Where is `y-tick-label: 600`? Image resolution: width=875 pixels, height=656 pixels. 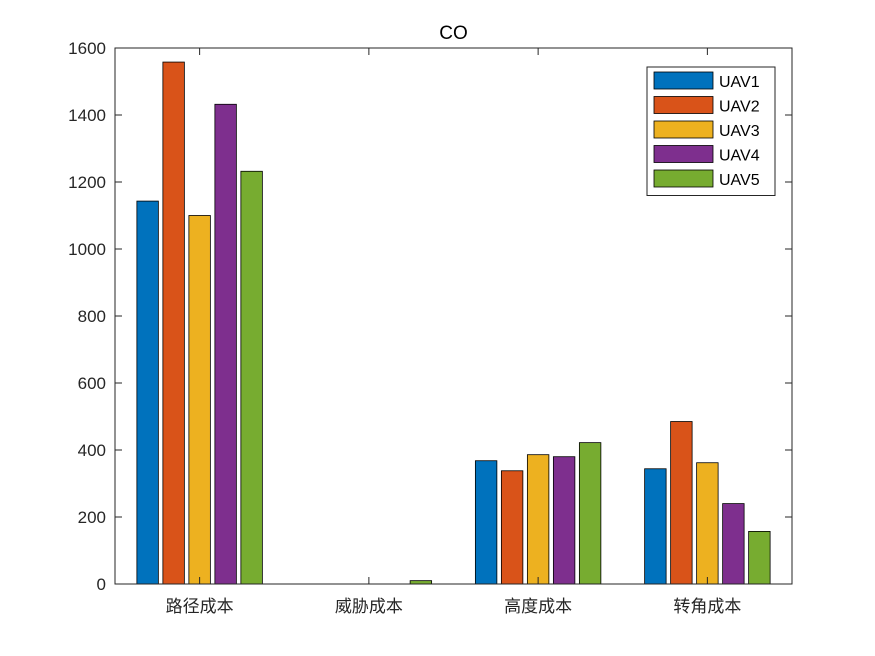 y-tick-label: 600 is located at coordinates (92, 383).